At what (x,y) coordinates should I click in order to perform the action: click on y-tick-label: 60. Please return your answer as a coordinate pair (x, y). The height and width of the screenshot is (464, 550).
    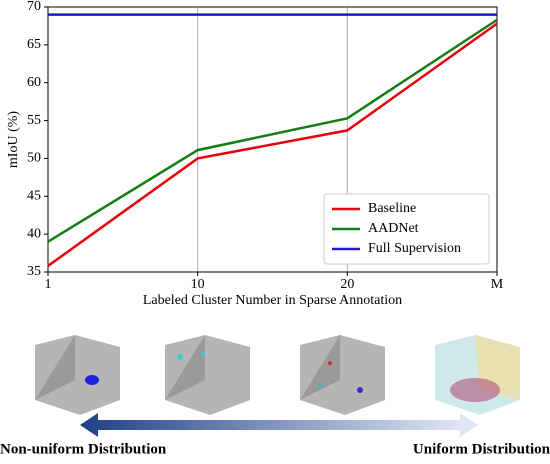
    Looking at the image, I should click on (34, 82).